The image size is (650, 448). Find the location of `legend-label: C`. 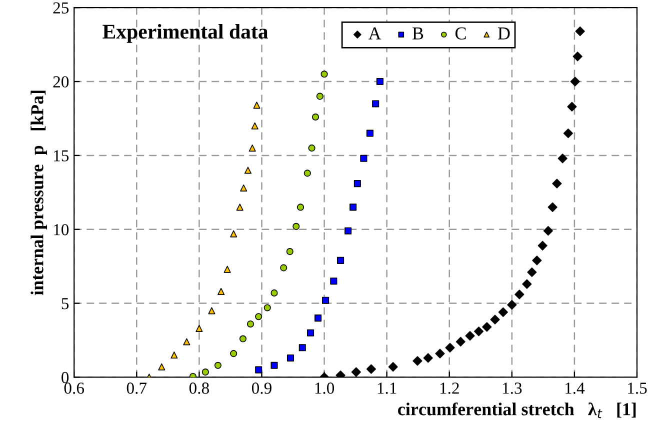

legend-label: C is located at coordinates (460, 33).